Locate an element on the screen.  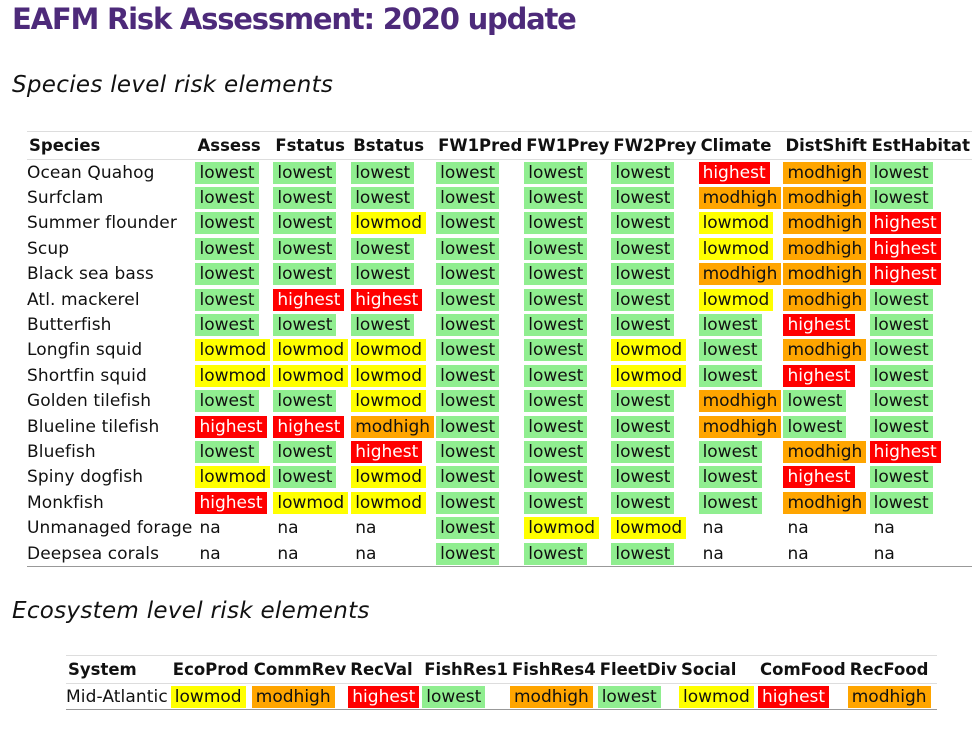
ecosystem-name-cell: Mid-Atlantic is located at coordinates (118, 697).